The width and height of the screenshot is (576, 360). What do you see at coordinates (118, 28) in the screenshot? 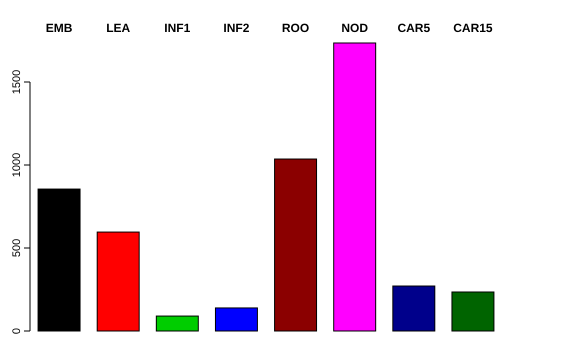
I see `x-tick-label: LEA` at bounding box center [118, 28].